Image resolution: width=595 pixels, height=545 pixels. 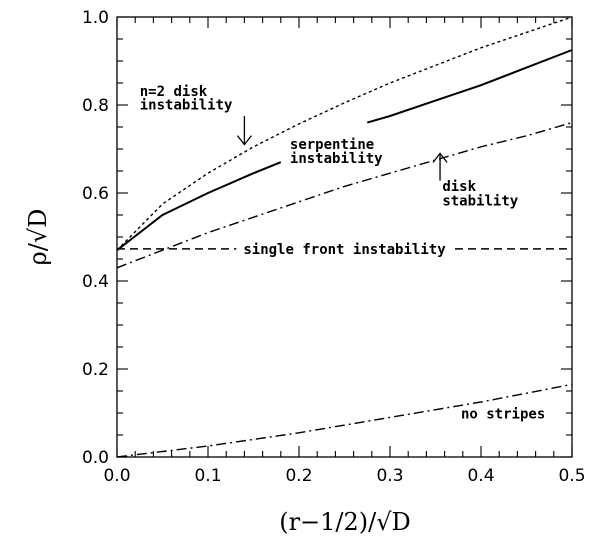 What do you see at coordinates (332, 145) in the screenshot?
I see `annotation-label: serpentine` at bounding box center [332, 145].